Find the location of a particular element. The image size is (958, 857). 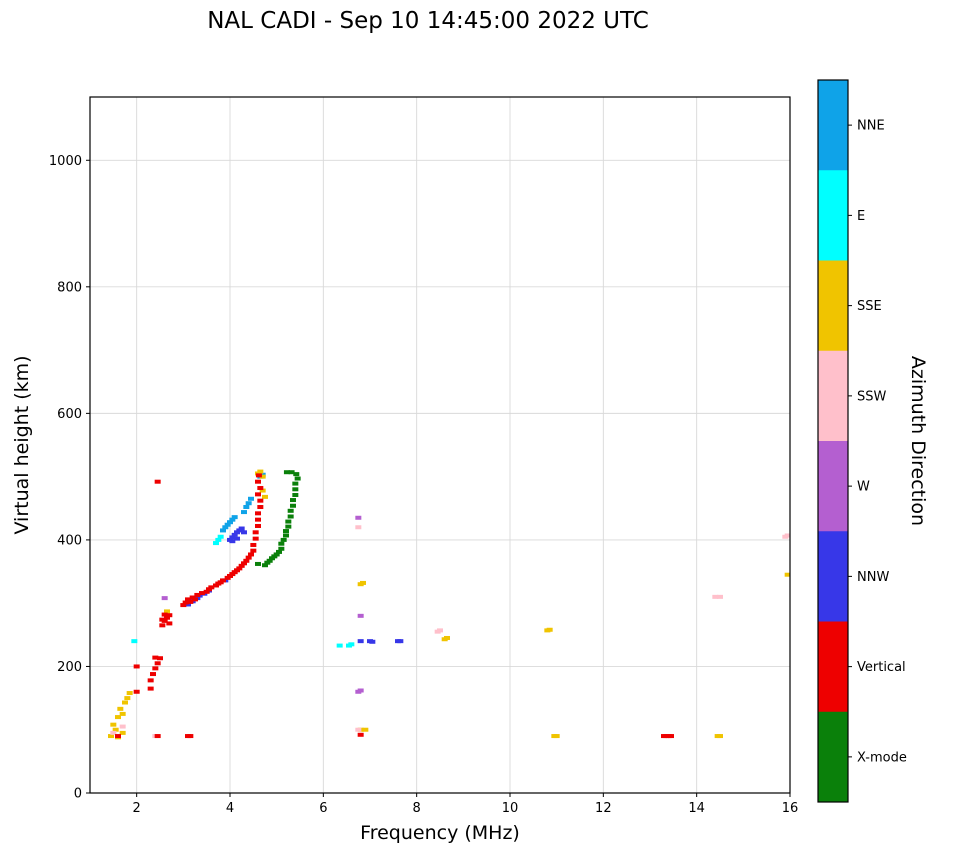

svg-text: 400 is located at coordinates (69, 540).